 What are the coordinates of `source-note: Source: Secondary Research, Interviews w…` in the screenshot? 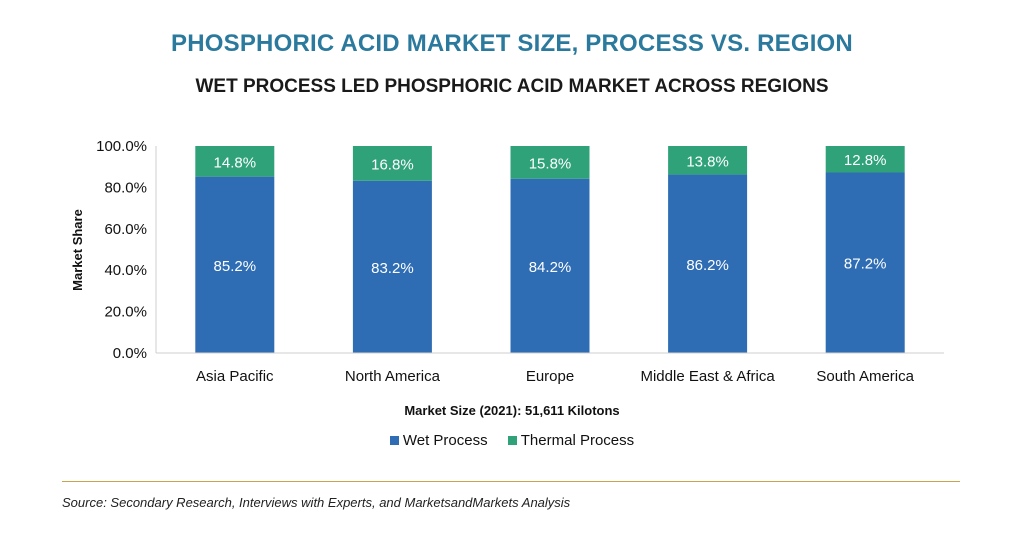 It's located at (316, 502).